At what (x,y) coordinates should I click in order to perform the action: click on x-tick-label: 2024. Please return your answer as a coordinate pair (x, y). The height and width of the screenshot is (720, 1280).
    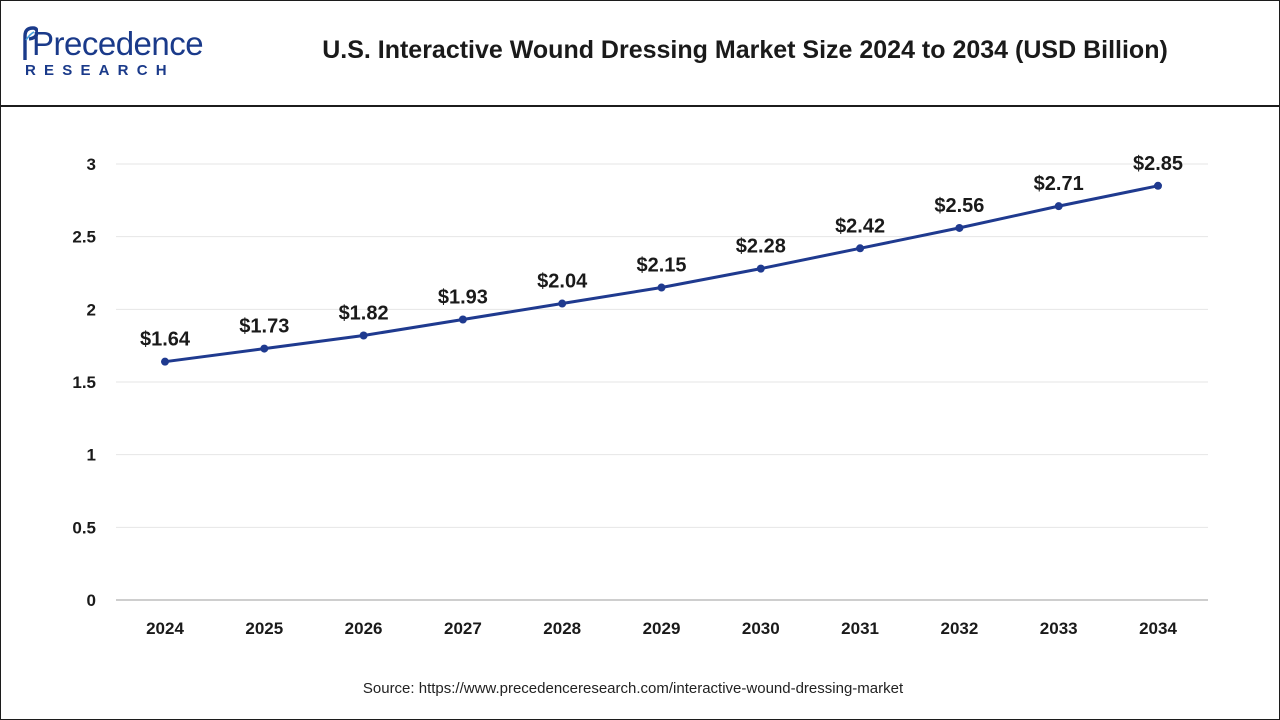
    Looking at the image, I should click on (165, 628).